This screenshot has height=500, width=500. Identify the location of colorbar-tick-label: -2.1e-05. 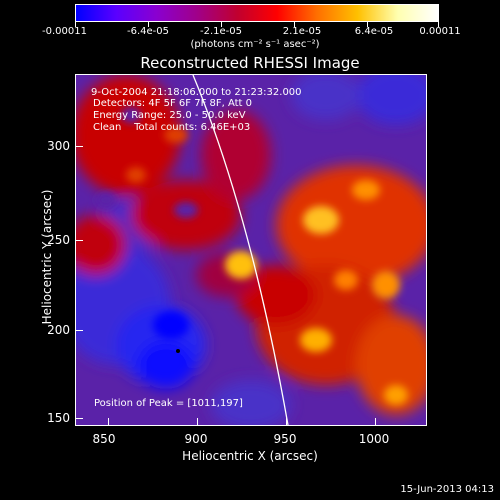
(221, 31).